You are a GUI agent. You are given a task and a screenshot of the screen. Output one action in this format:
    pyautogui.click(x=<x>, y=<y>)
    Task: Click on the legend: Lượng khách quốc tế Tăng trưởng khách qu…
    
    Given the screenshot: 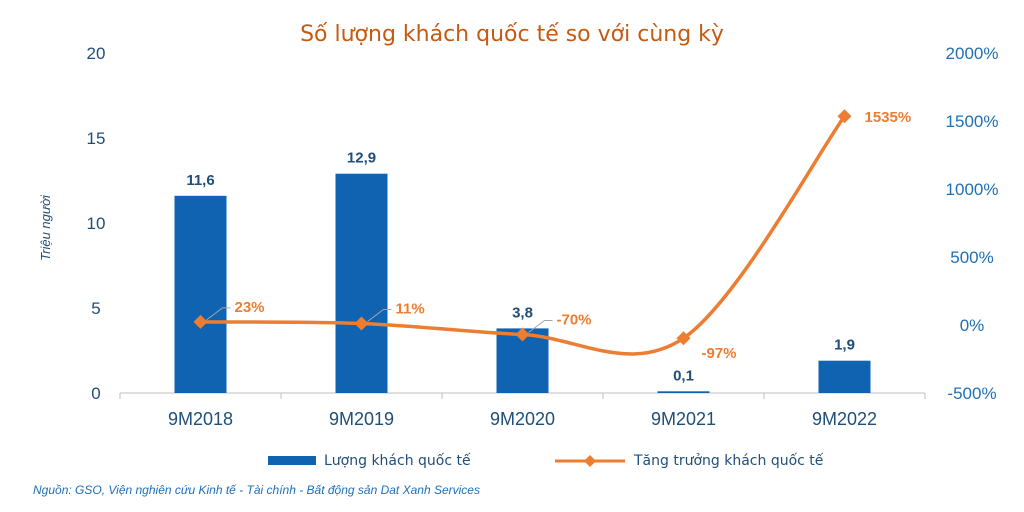 What is the action you would take?
    pyautogui.click(x=546, y=460)
    